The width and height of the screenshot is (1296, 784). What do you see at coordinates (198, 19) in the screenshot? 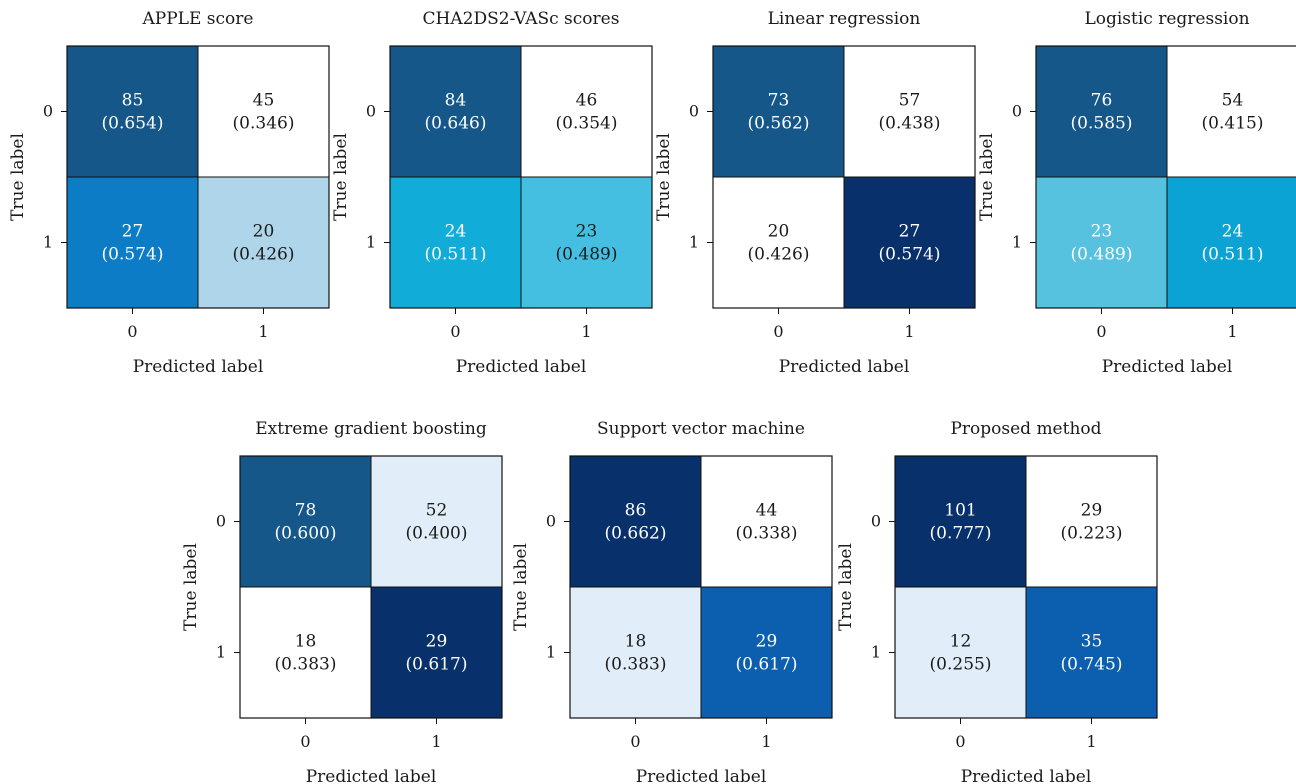
I see `panel-title: APPLE score` at bounding box center [198, 19].